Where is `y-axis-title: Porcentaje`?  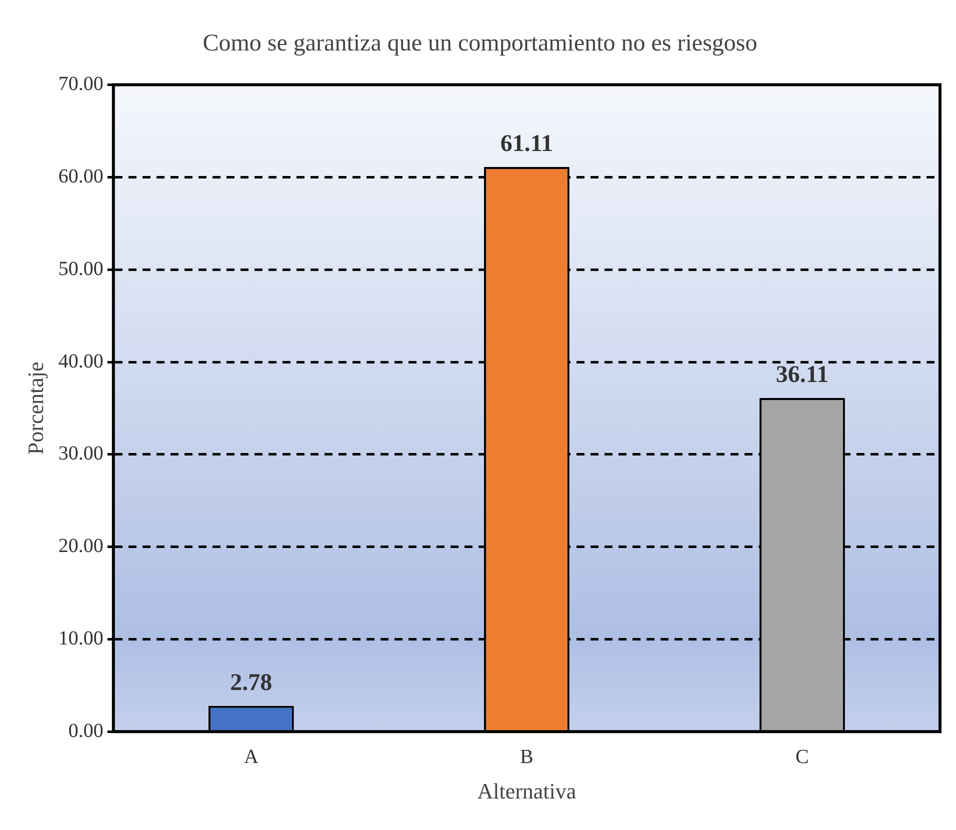 y-axis-title: Porcentaje is located at coordinates (35, 408).